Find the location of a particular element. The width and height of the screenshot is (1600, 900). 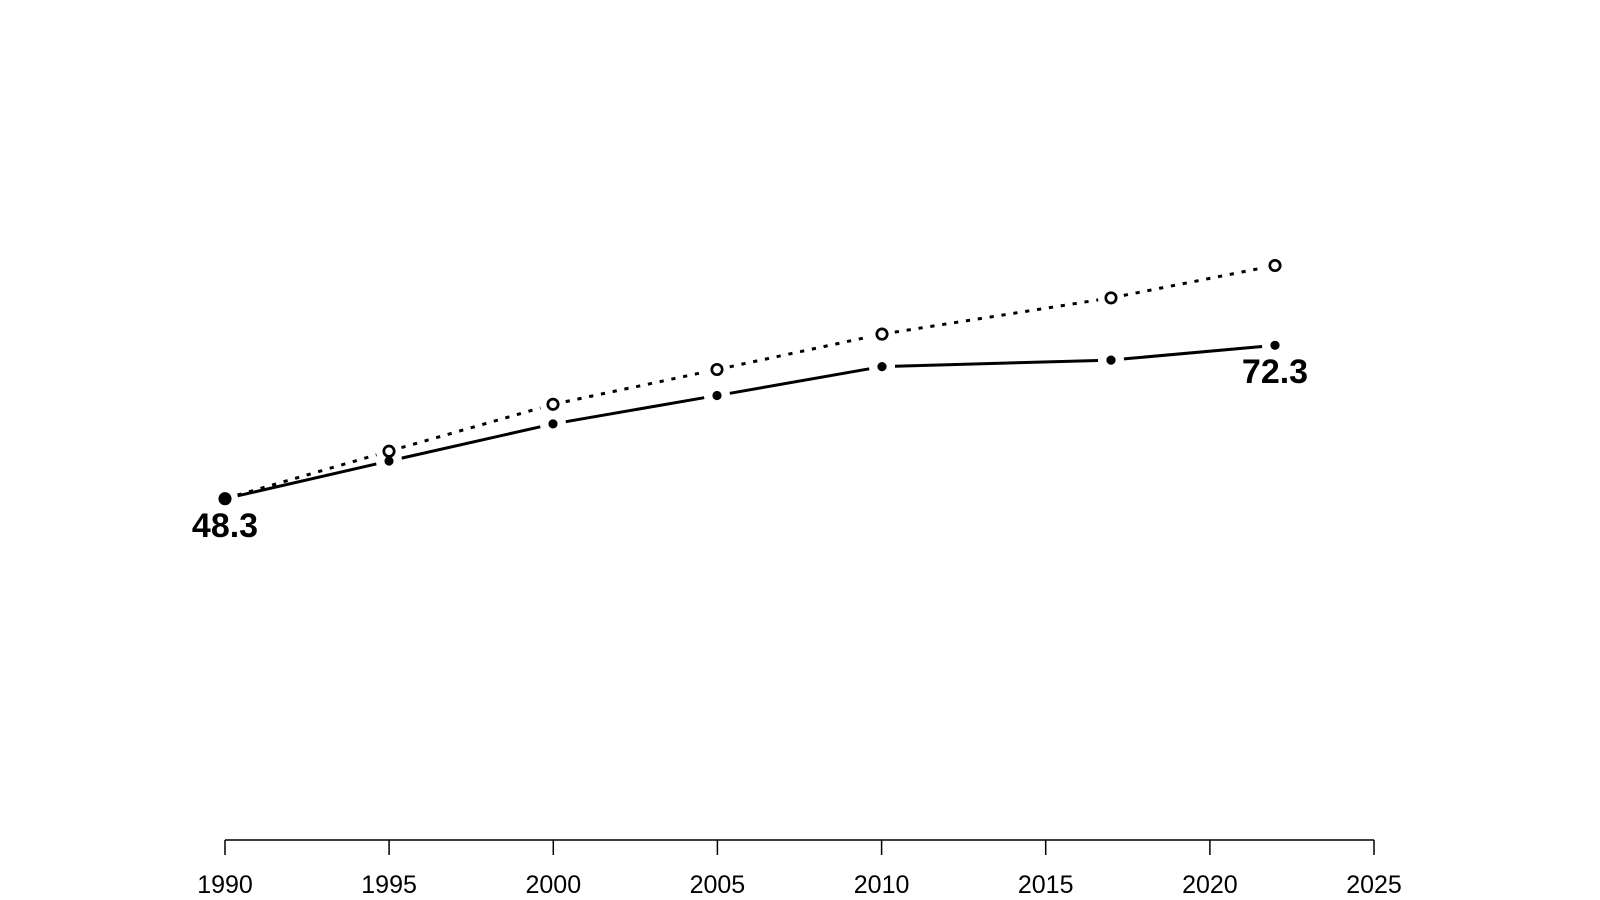

svg-text: 1995 is located at coordinates (389, 885).